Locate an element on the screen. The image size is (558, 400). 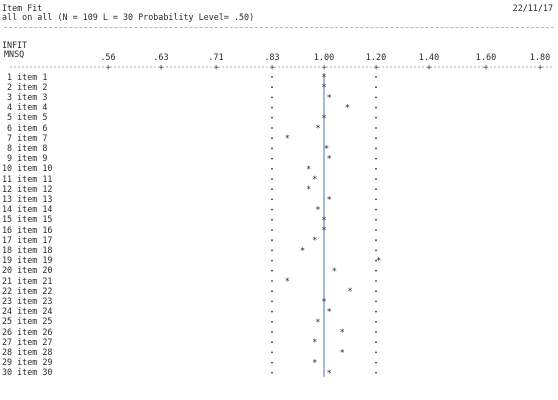
report-date: 22/11/17 is located at coordinates (532, 8).